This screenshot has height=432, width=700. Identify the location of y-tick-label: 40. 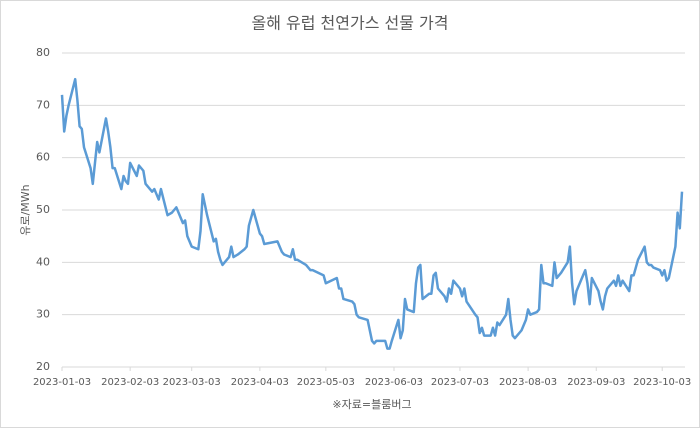
(43, 261).